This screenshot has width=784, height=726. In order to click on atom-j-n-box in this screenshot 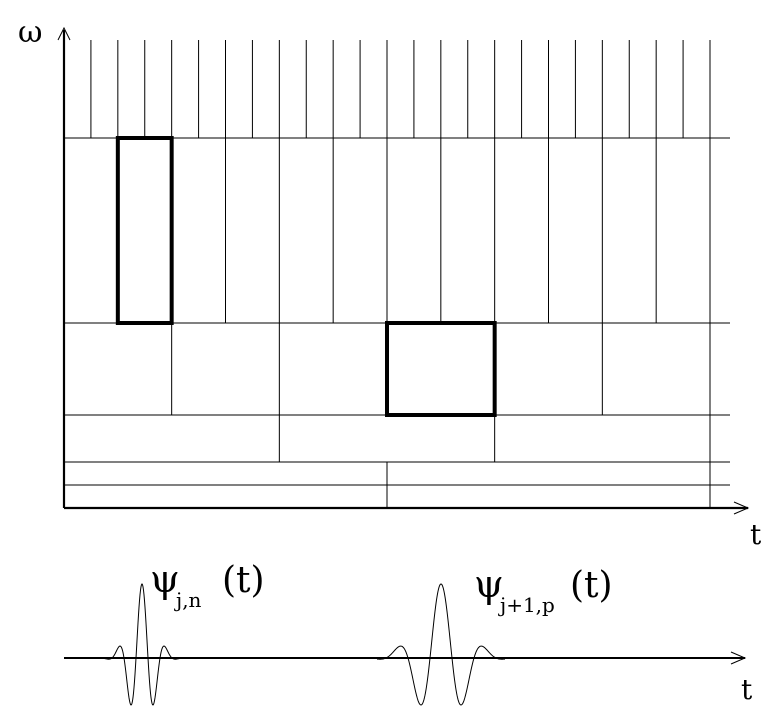, I will do `click(144, 230)`.